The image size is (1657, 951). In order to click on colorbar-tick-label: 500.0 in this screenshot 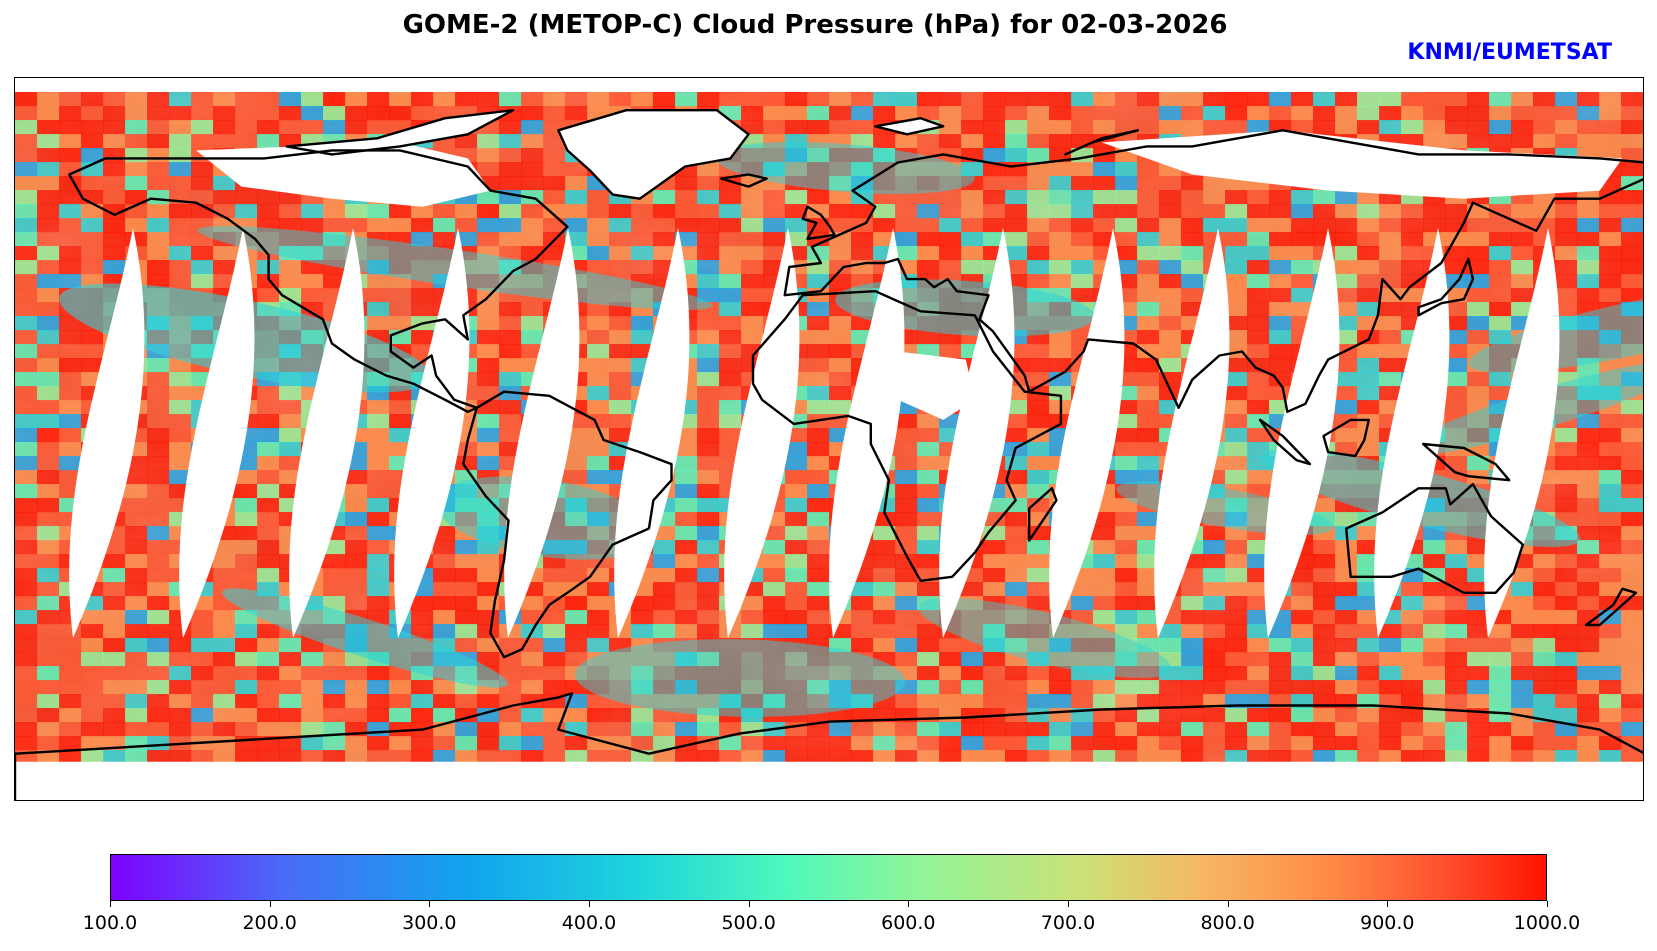, I will do `click(748, 923)`.